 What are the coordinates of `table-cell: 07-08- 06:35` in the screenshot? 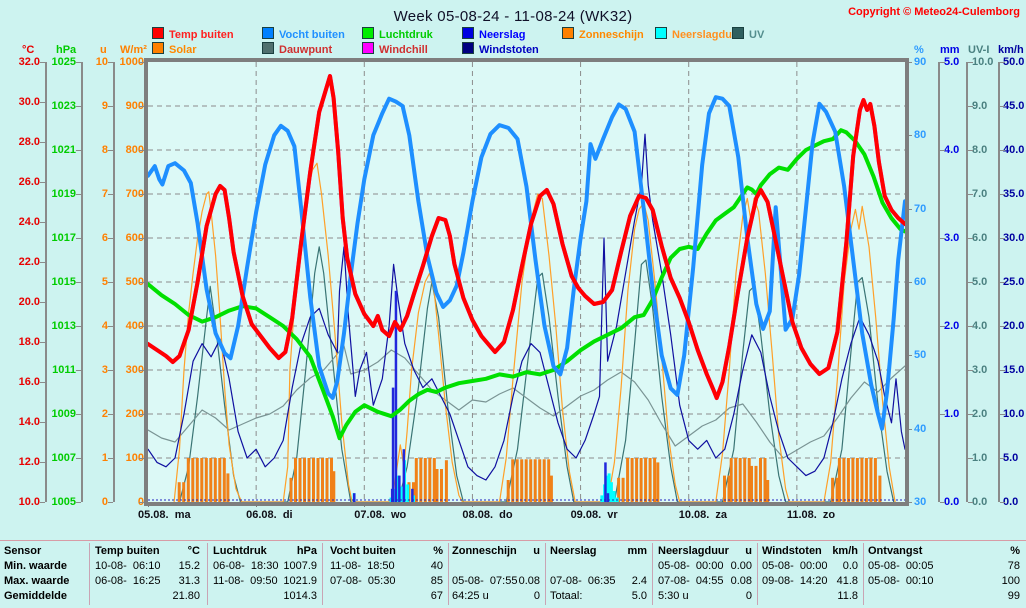 It's located at (583, 581).